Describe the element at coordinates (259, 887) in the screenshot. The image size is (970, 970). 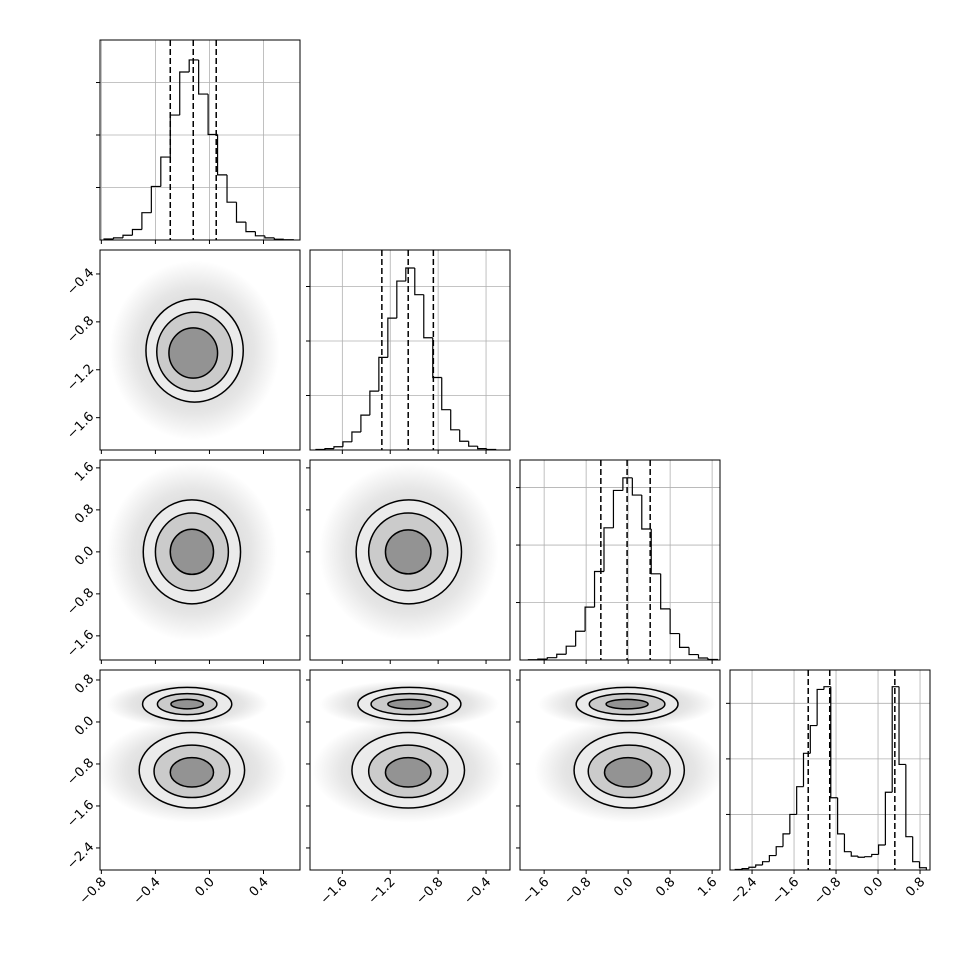
I see `x-tick-label: 0.4` at that location.